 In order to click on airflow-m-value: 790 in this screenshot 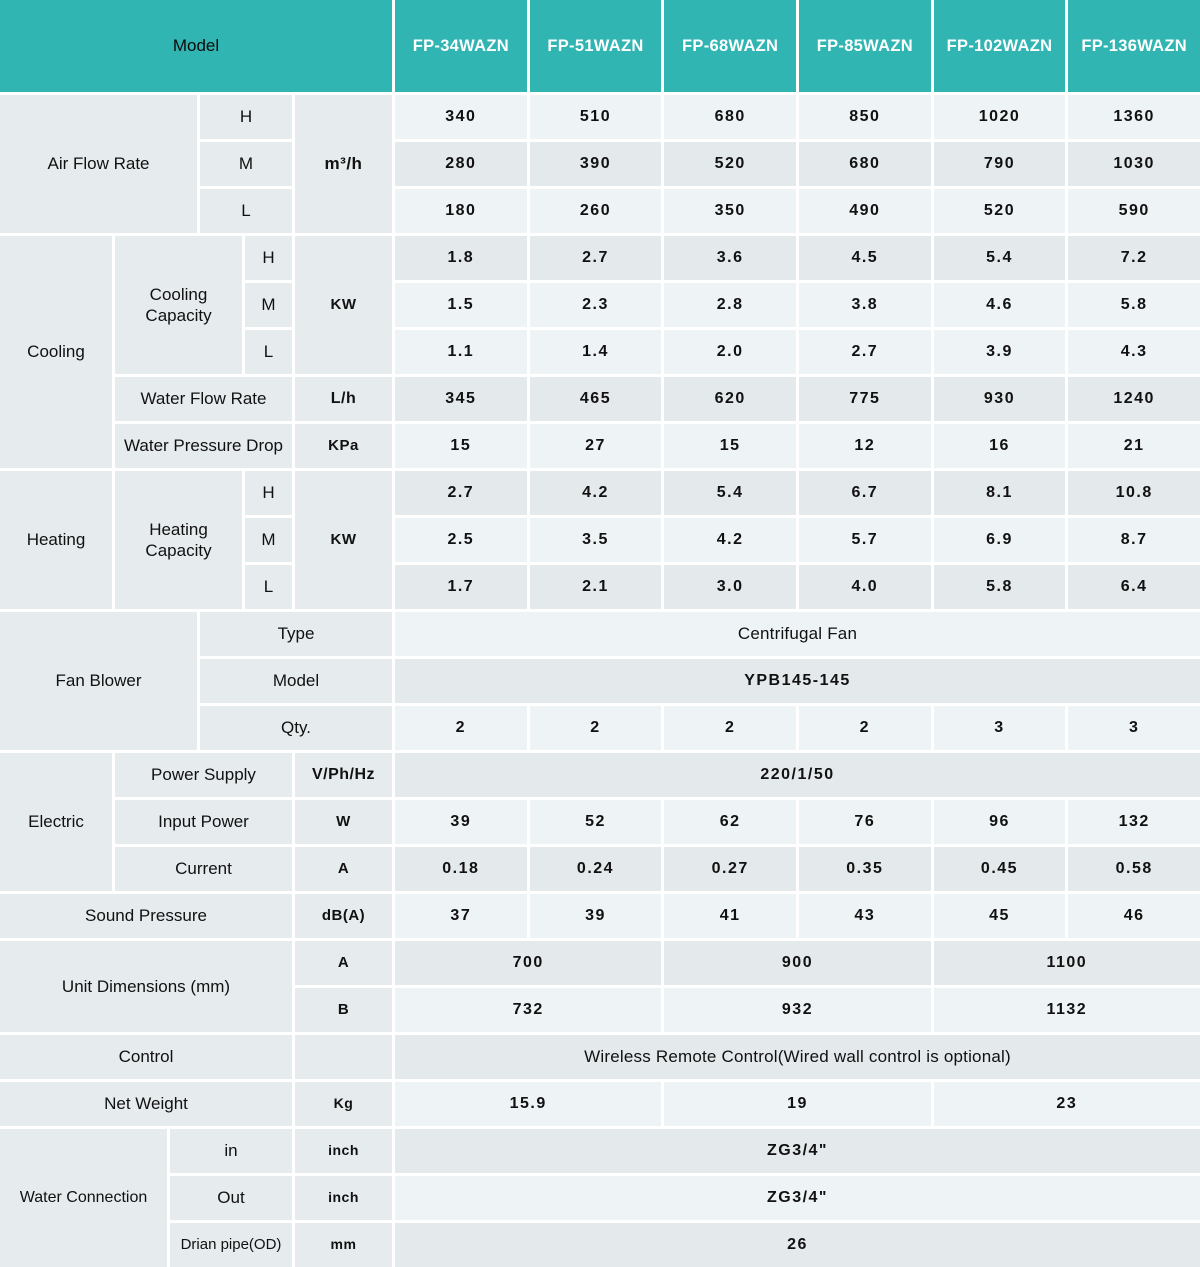, I will do `click(999, 164)`.